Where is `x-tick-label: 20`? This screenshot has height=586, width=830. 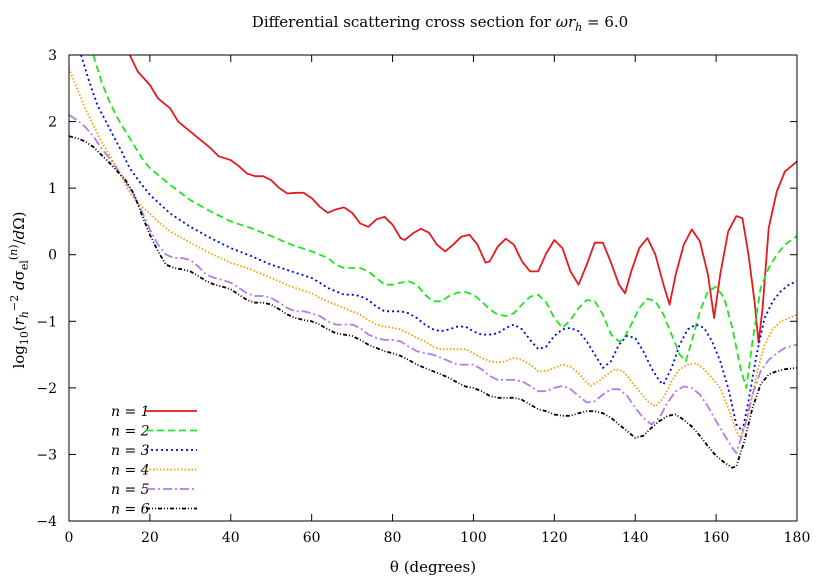 x-tick-label: 20 is located at coordinates (150, 538).